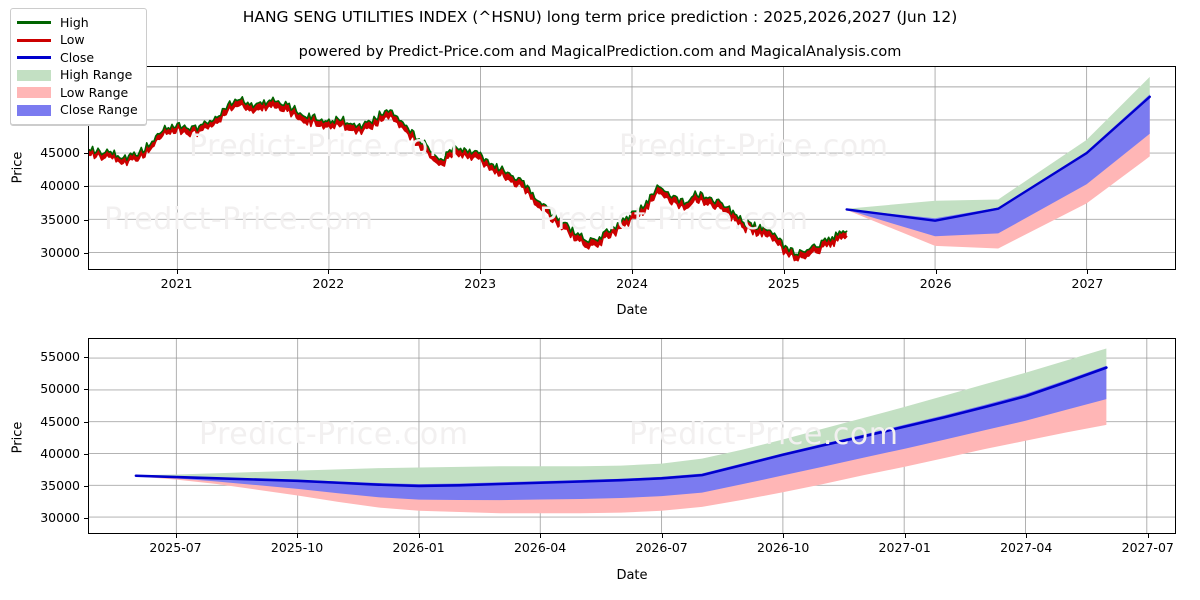  I want to click on legend-item-low-range: Low Range, so click(77, 93).